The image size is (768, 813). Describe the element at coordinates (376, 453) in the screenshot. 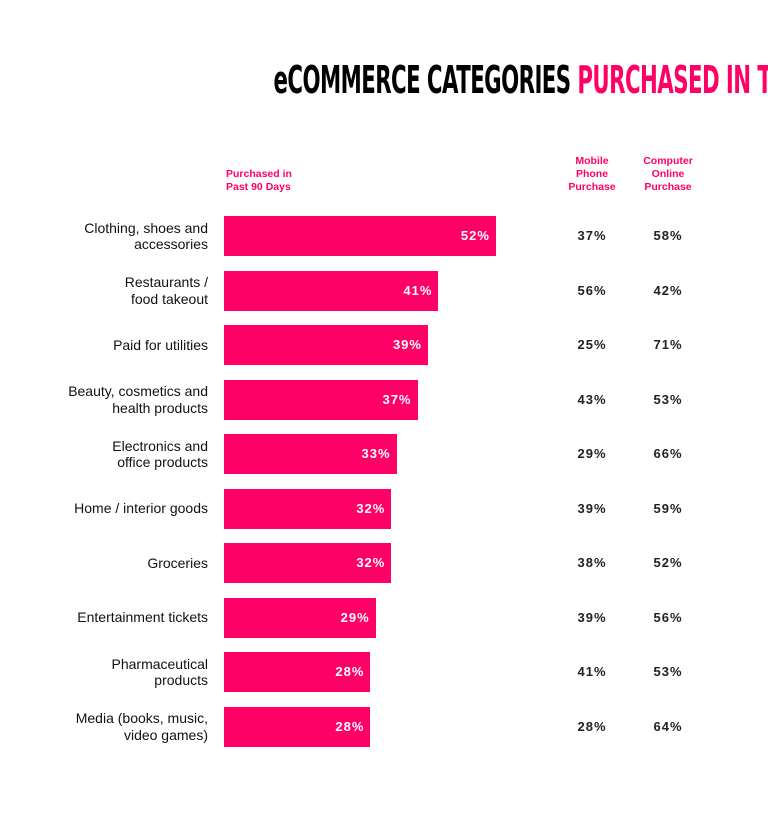

I see `bar-value-label: 33%` at that location.